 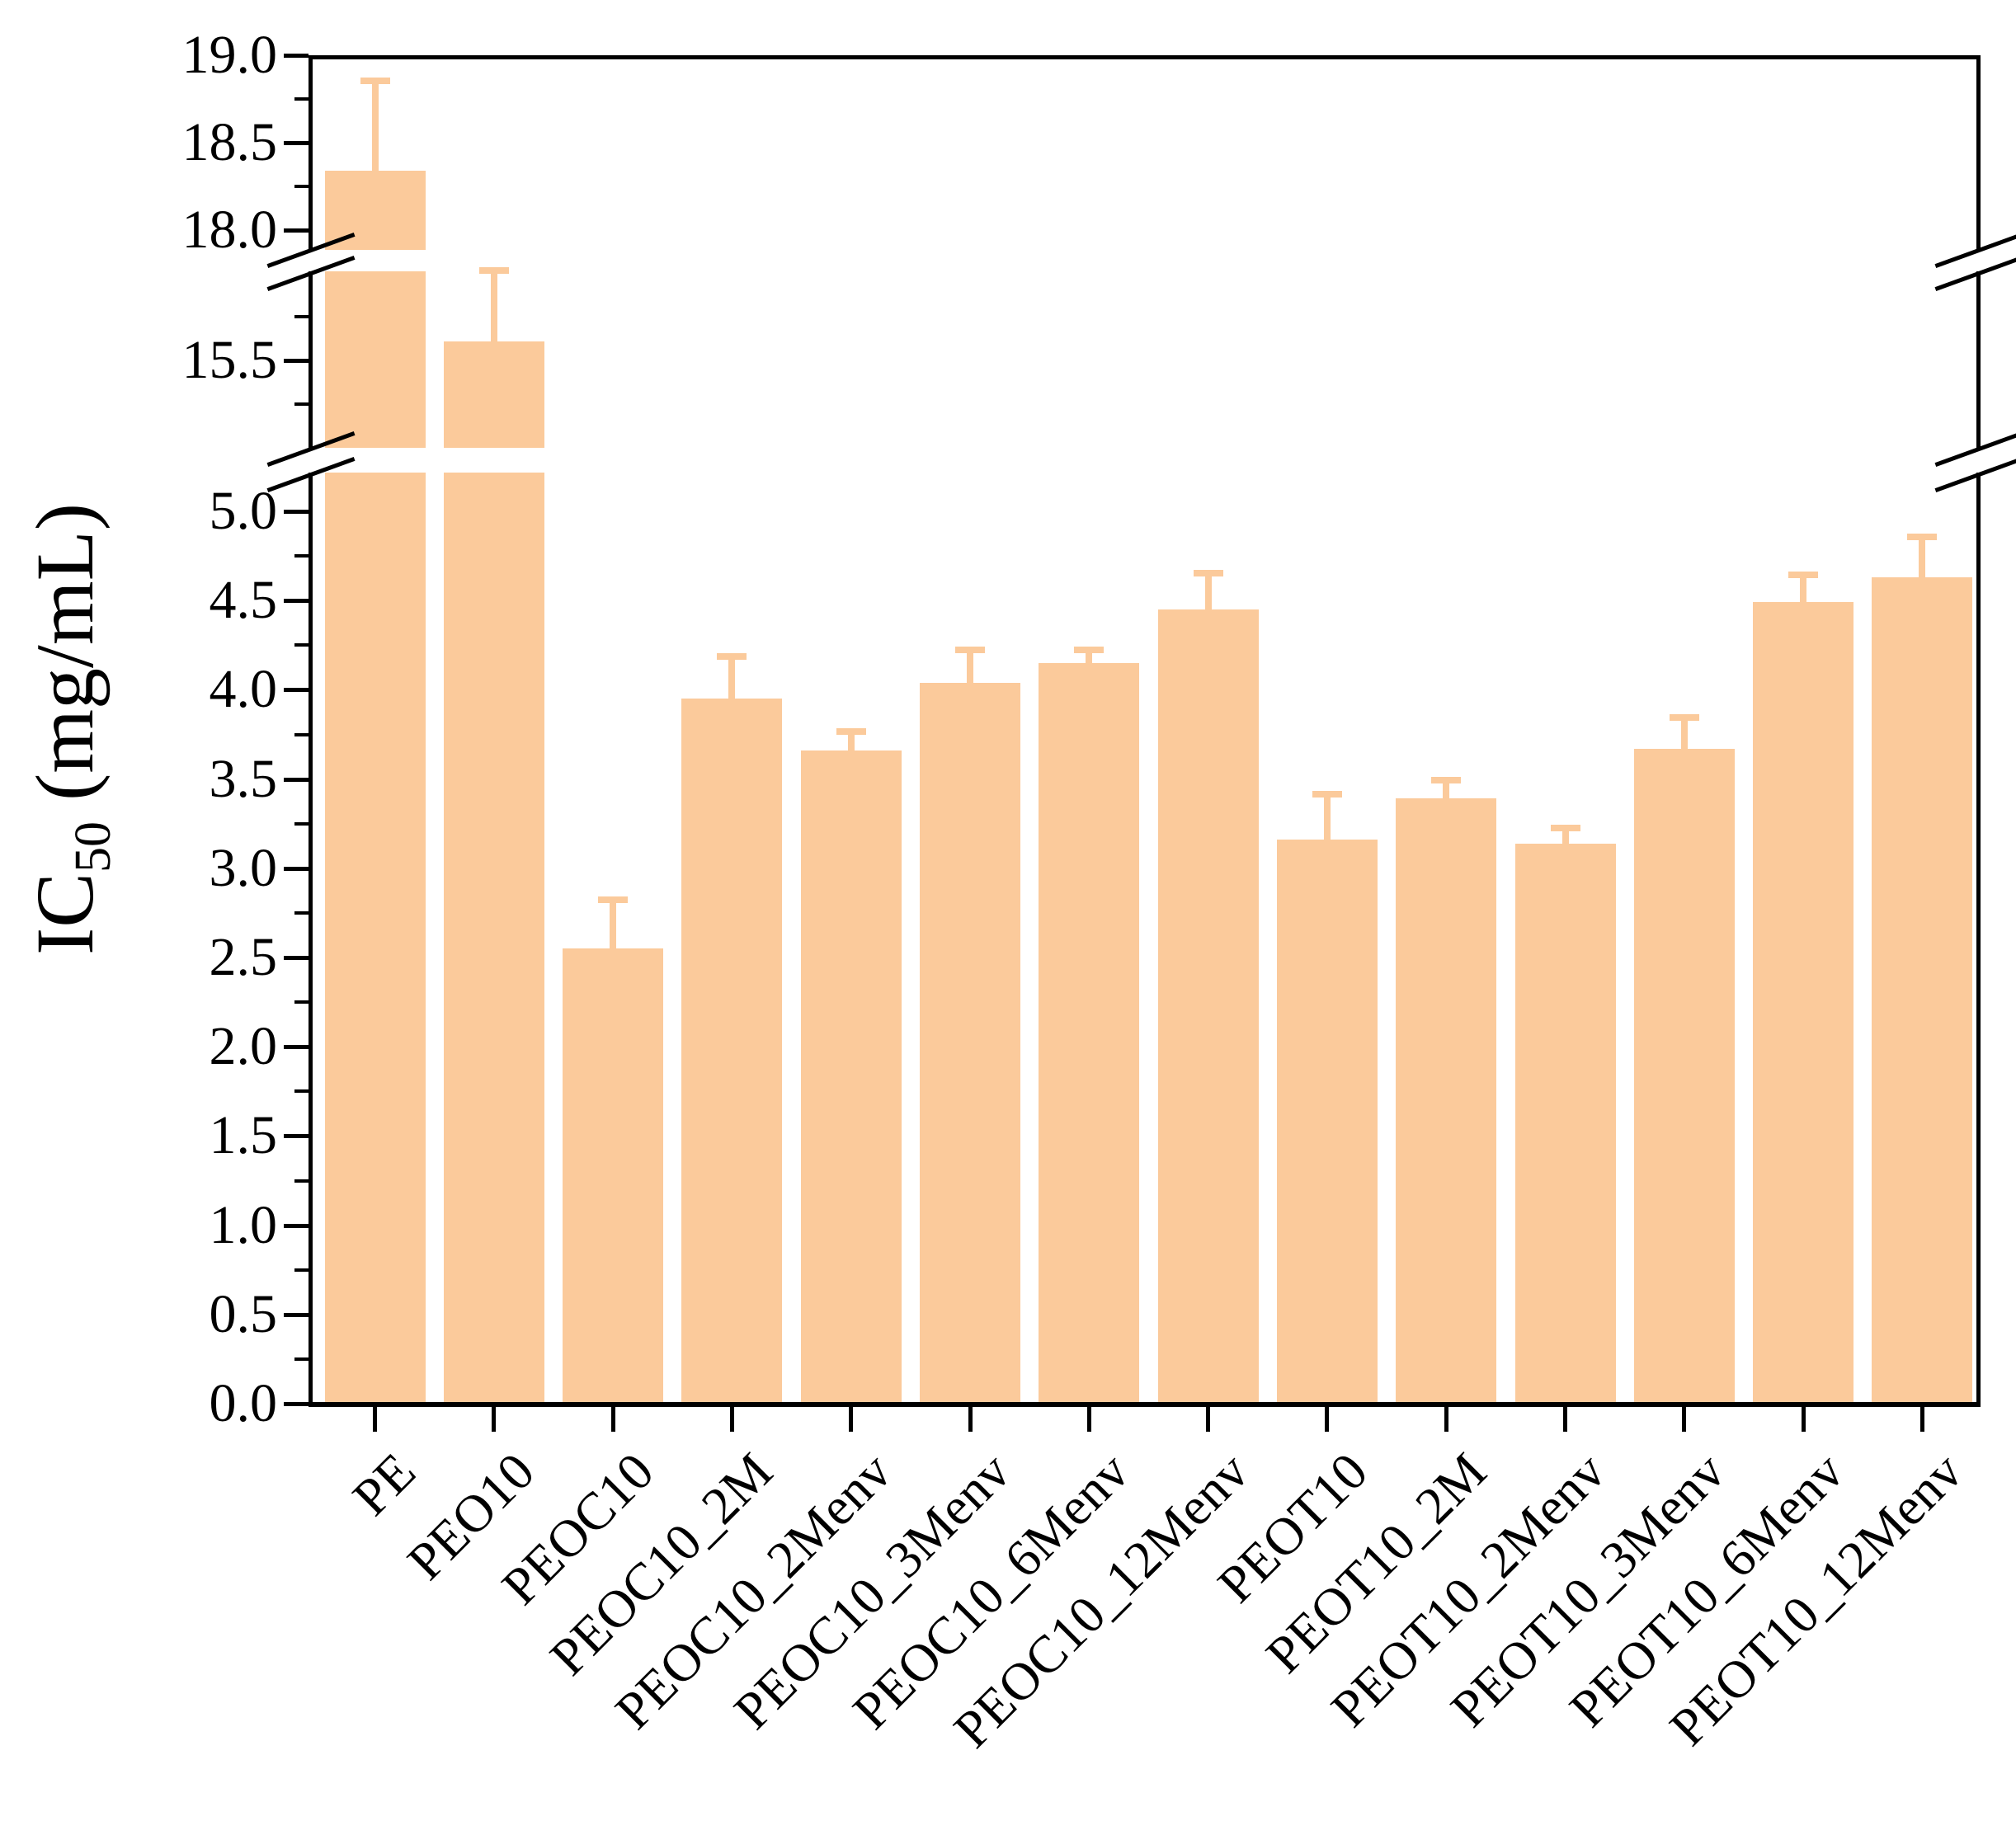 What do you see at coordinates (243, 1046) in the screenshot?
I see `y-tick-label: 2.0` at bounding box center [243, 1046].